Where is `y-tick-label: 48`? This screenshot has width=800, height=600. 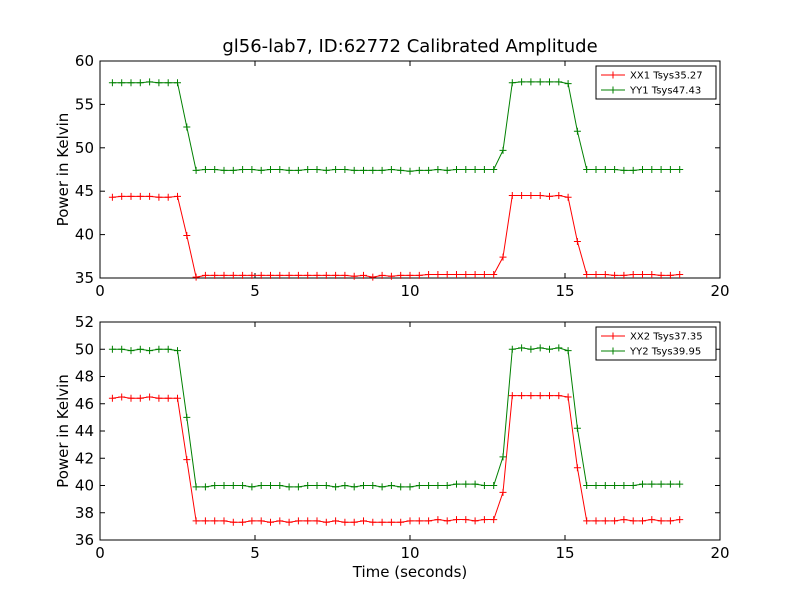 y-tick-label: 48 is located at coordinates (84, 377).